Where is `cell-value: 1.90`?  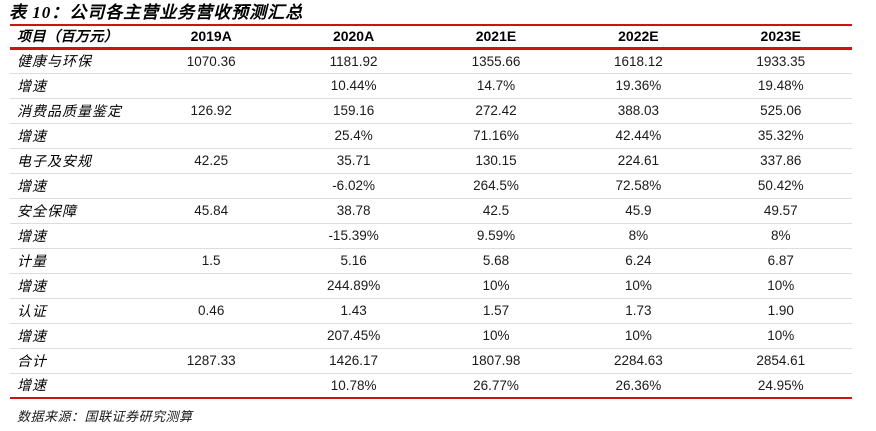
cell-value: 1.90 is located at coordinates (780, 311).